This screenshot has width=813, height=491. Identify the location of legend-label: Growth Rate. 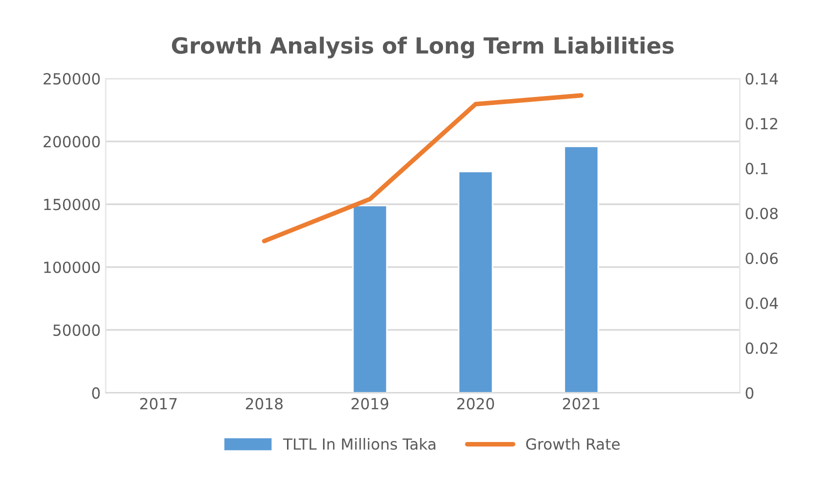
(573, 444).